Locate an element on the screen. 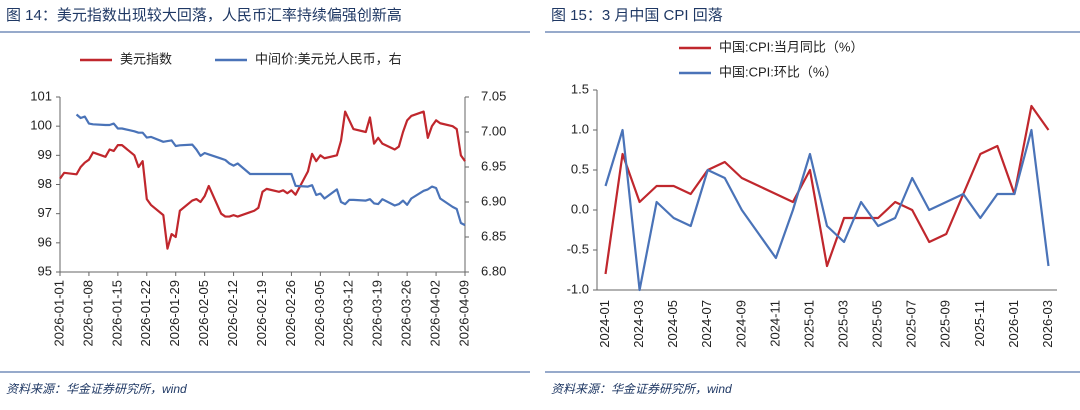 This screenshot has width=1080, height=410. y-tick-label: 100 is located at coordinates (41, 125).